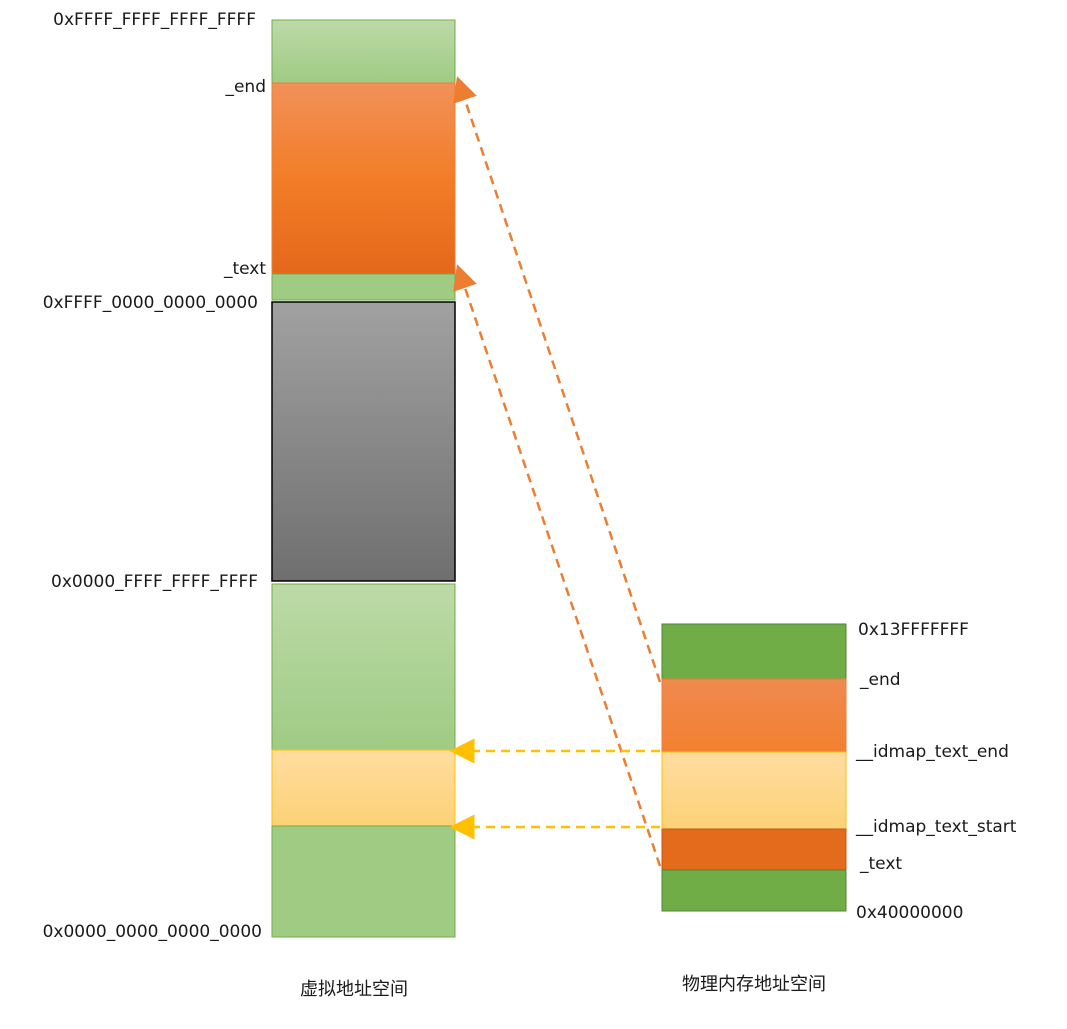 The image size is (1067, 1029). Describe the element at coordinates (932, 752) in the screenshot. I see `physical-idmap-end-label: __idmap_text_end` at that location.